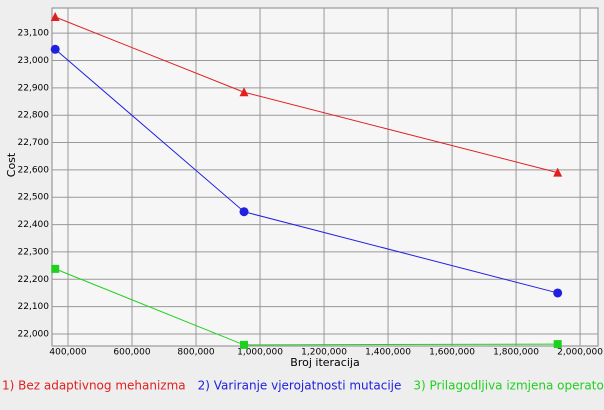  What do you see at coordinates (34, 198) in the screenshot?
I see `y-tick-label: 22,500` at bounding box center [34, 198].